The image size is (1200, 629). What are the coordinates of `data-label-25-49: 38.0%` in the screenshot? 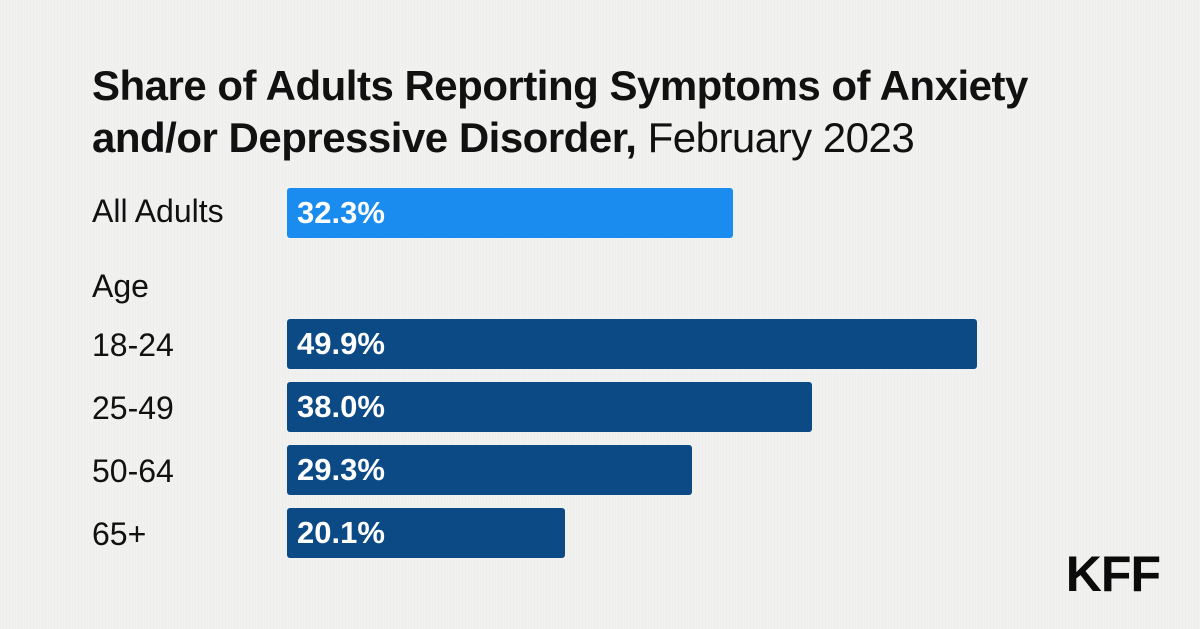 It's located at (341, 406).